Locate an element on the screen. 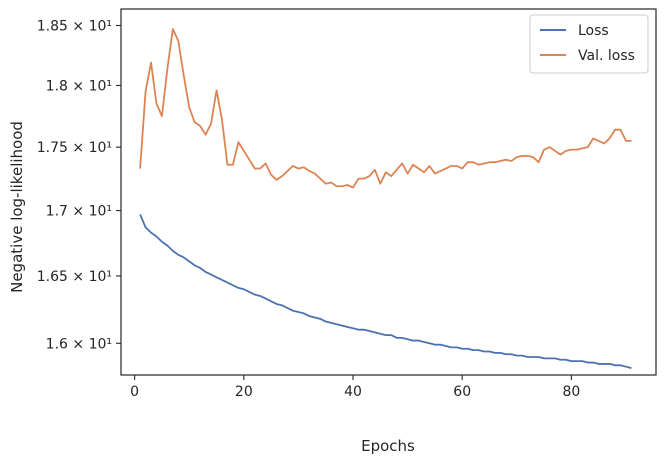 Image resolution: width=667 pixels, height=463 pixels. y-tick-label: 1.75 × 10¹ is located at coordinates (74, 148).